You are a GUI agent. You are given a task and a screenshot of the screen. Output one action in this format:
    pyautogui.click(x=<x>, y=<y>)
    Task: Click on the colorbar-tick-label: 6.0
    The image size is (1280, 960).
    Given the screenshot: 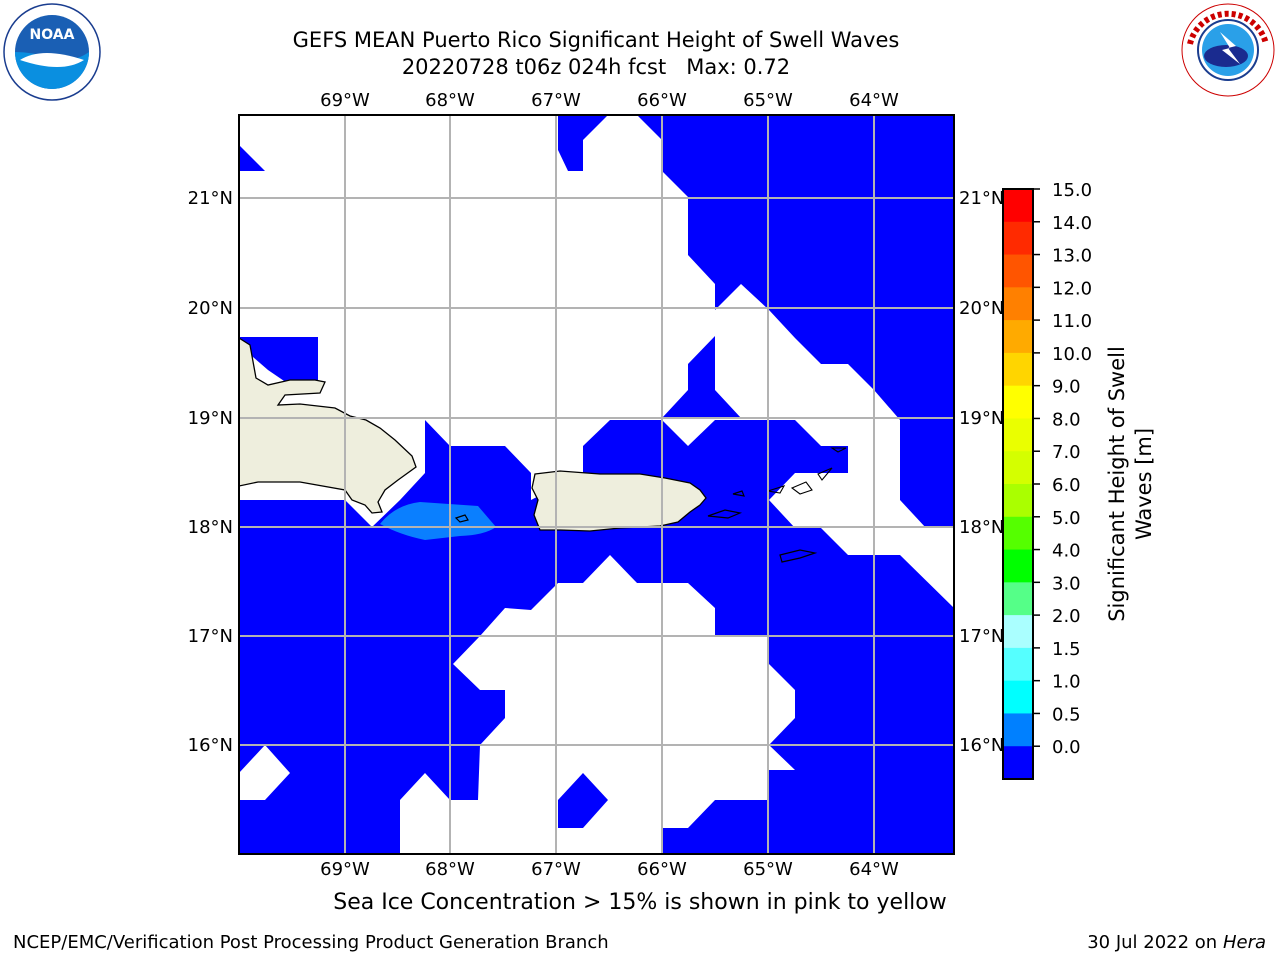 What is the action you would take?
    pyautogui.click(x=1066, y=485)
    